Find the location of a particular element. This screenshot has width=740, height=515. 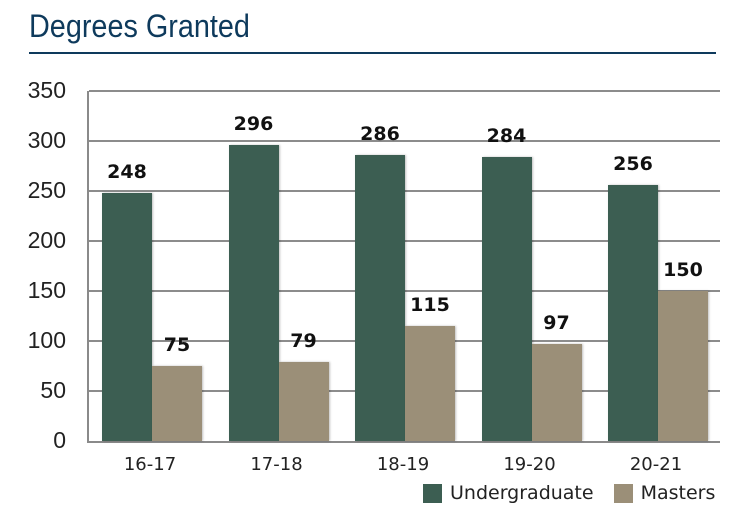

y-tick-label: 200 is located at coordinates (46, 240).